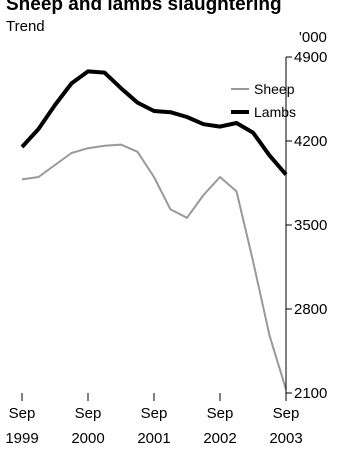 The width and height of the screenshot is (363, 450). I want to click on x-tick-label-year: 2001, so click(153, 438).